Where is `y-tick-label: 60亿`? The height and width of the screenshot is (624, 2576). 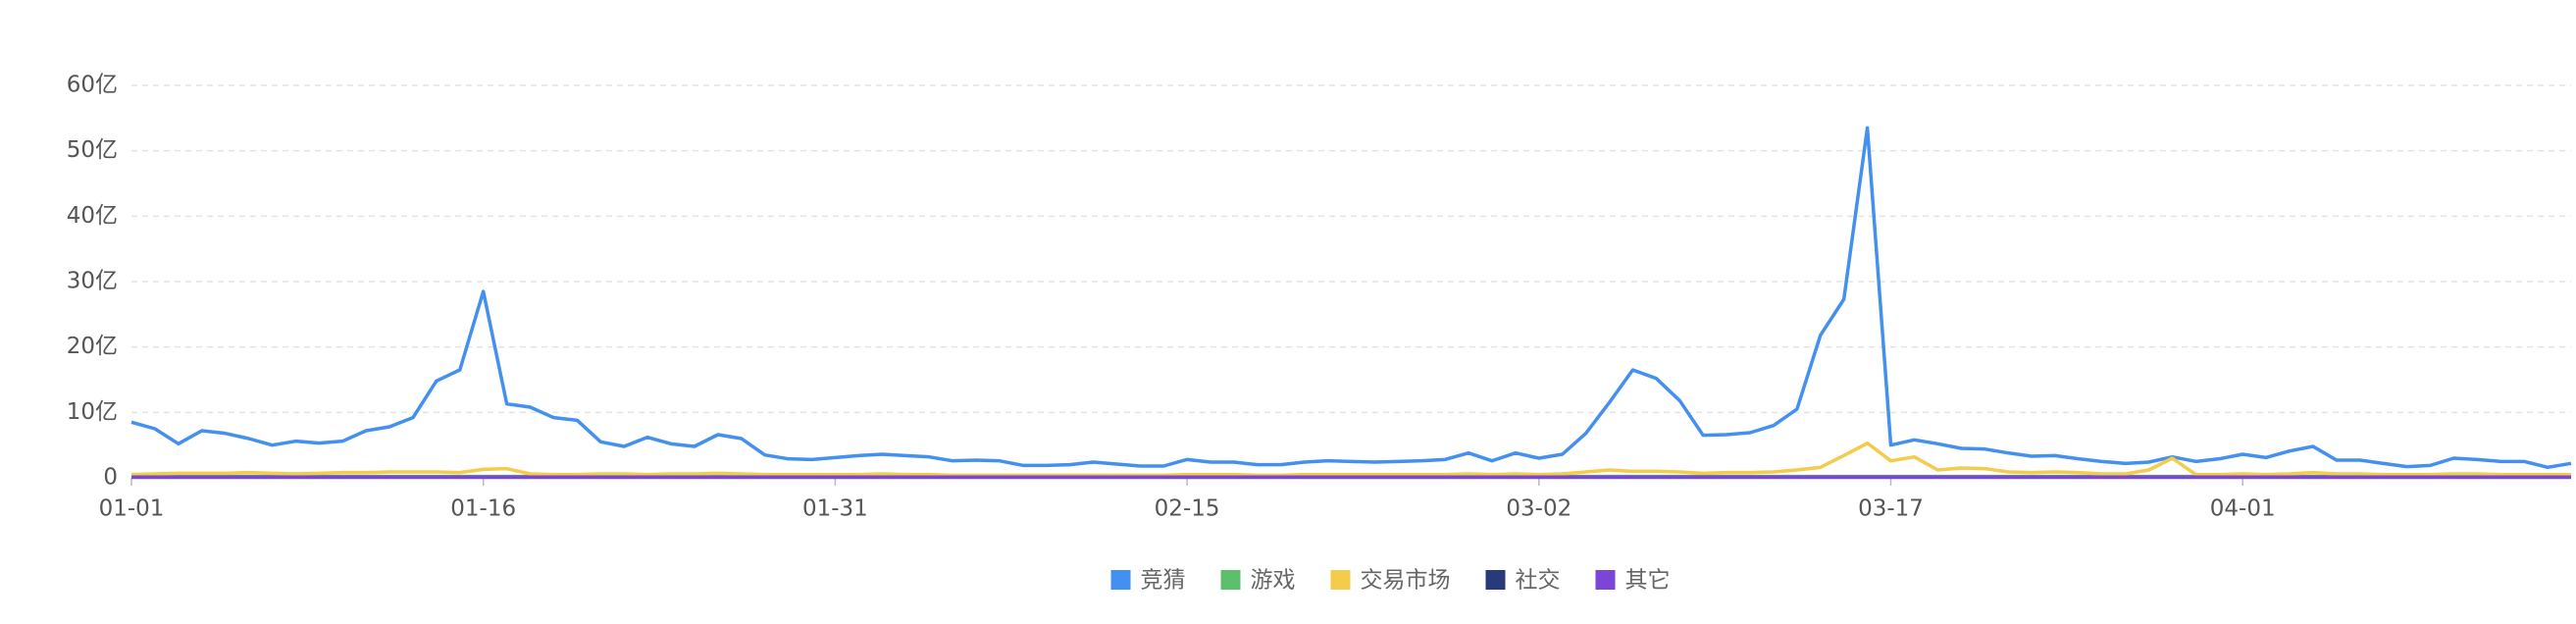 y-tick-label: 60亿 is located at coordinates (92, 85).